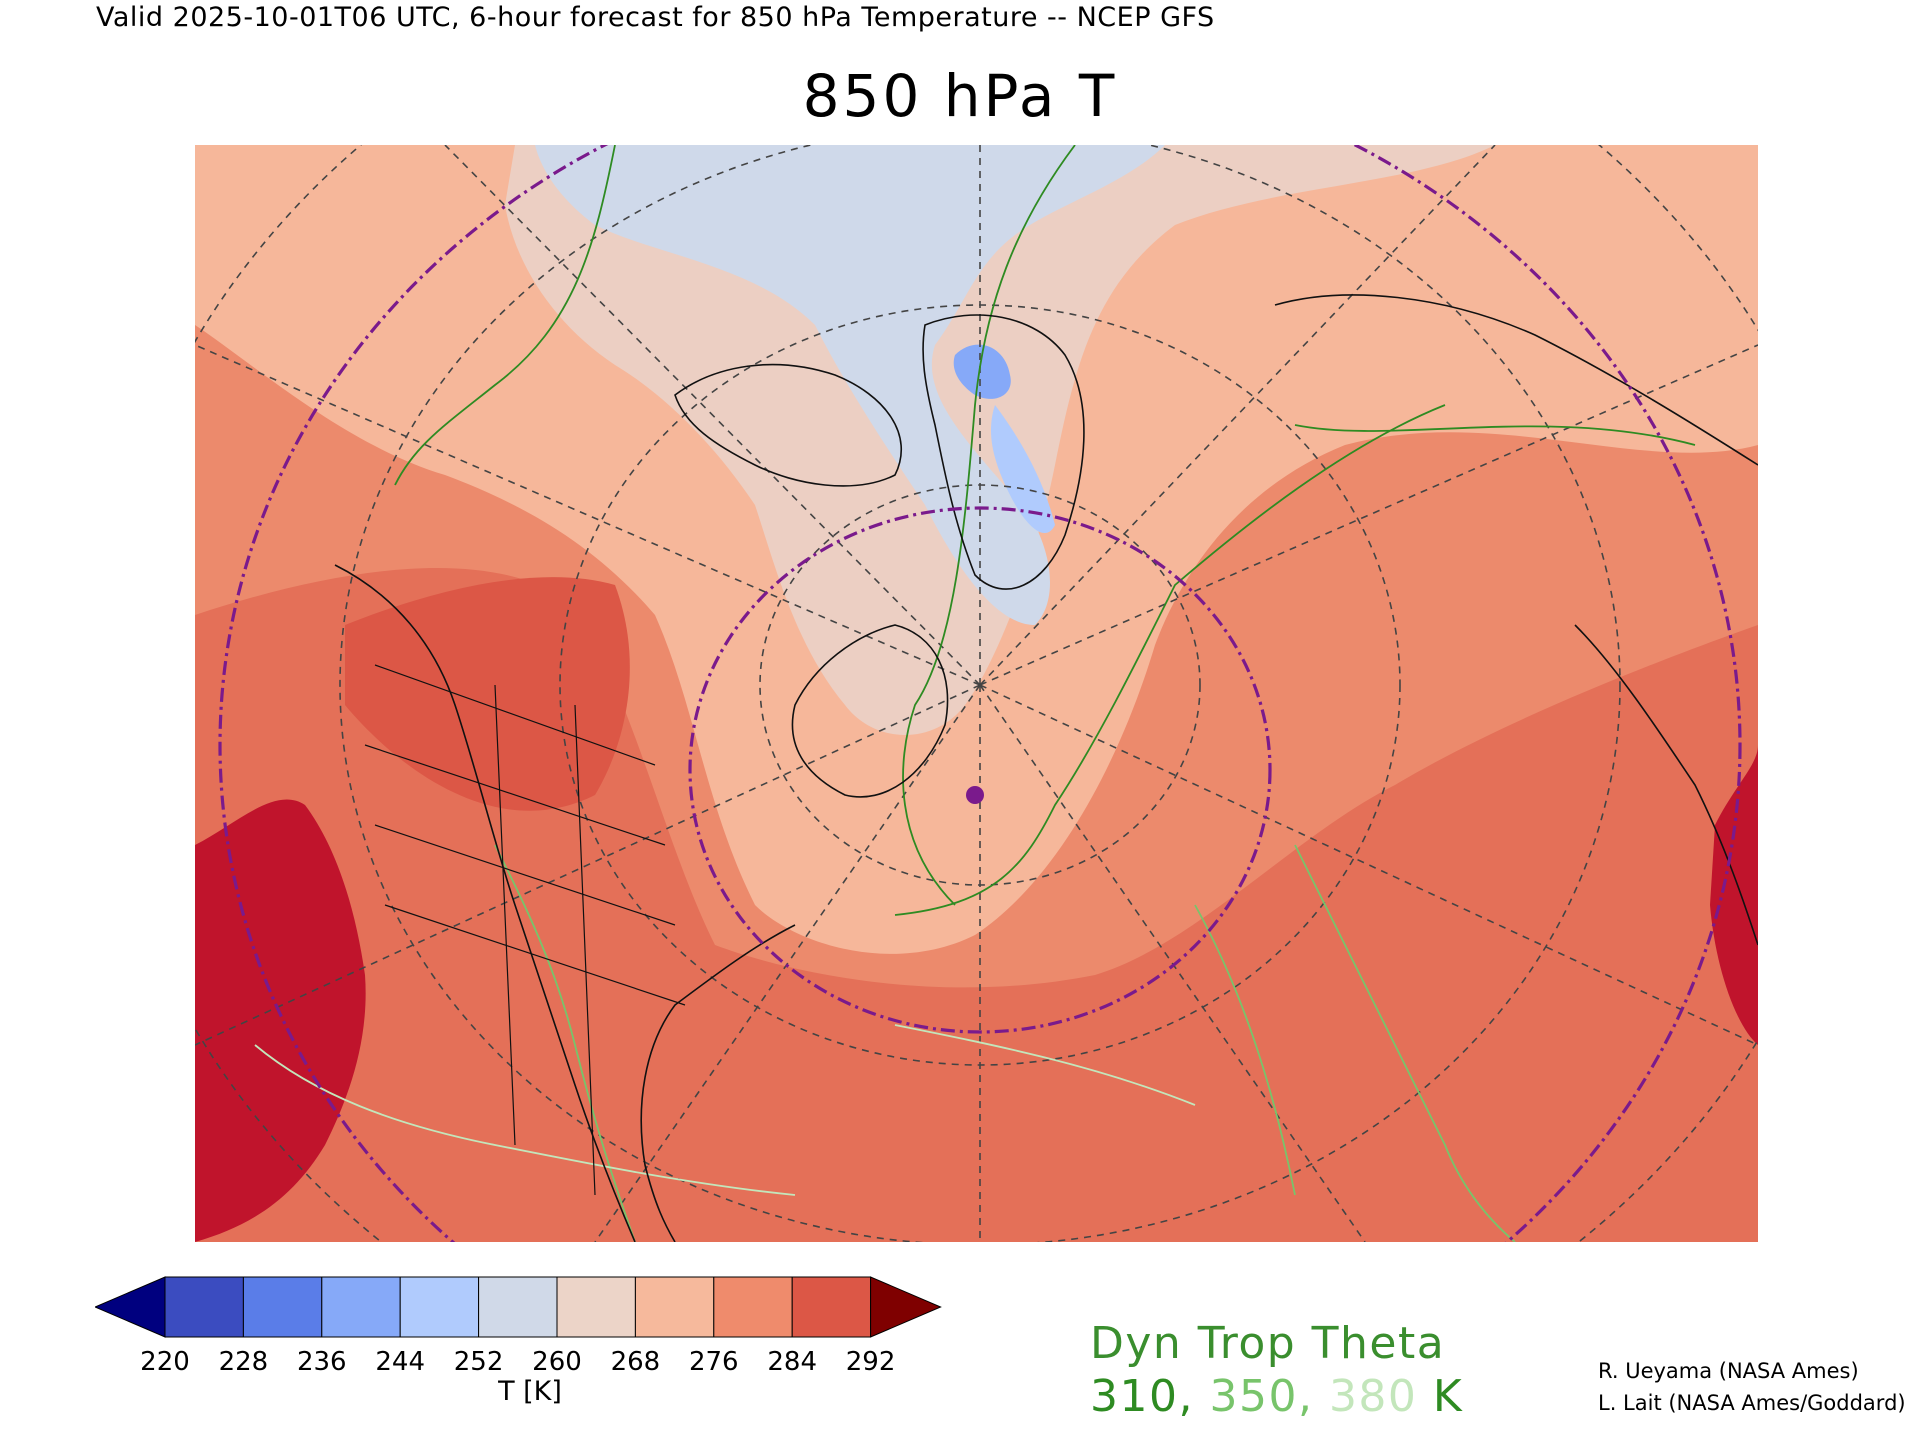  What do you see at coordinates (1752, 1403) in the screenshot?
I see `credit-line: L. Lait (NASA Ames/Goddard)` at bounding box center [1752, 1403].